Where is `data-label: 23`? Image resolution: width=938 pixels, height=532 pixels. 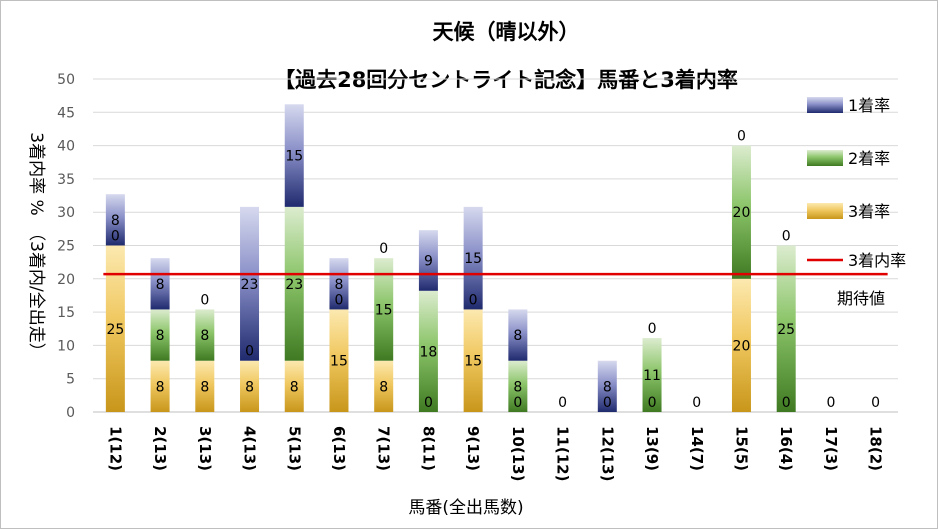 data-label: 23 is located at coordinates (294, 285).